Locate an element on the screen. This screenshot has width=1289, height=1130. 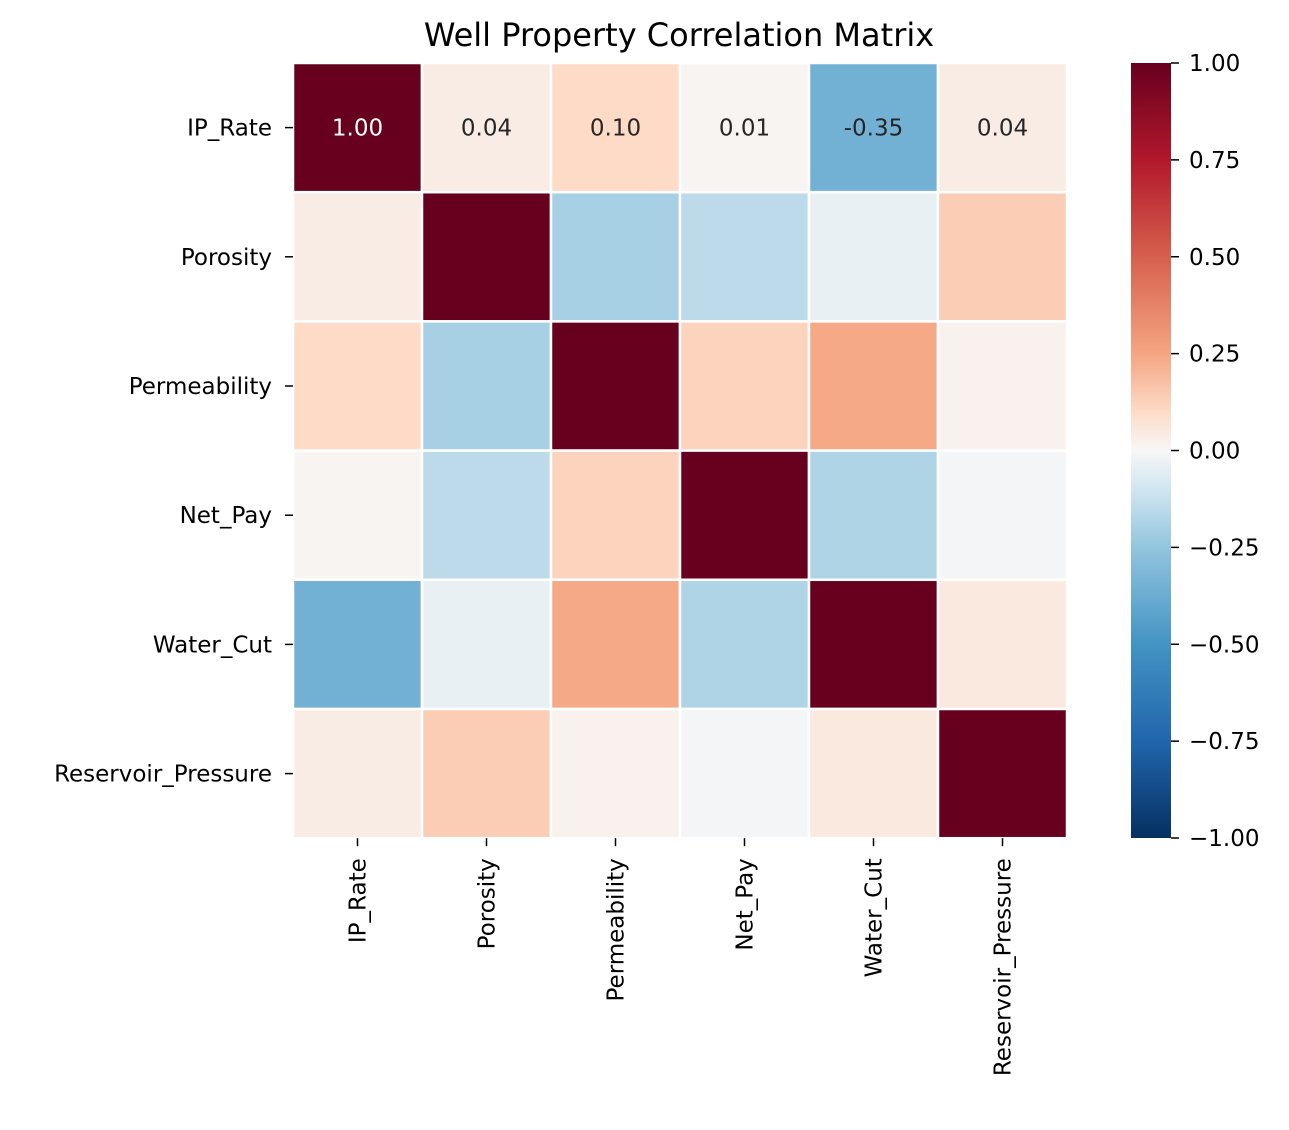
x-tick-label: Water_Cut is located at coordinates (875, 917).